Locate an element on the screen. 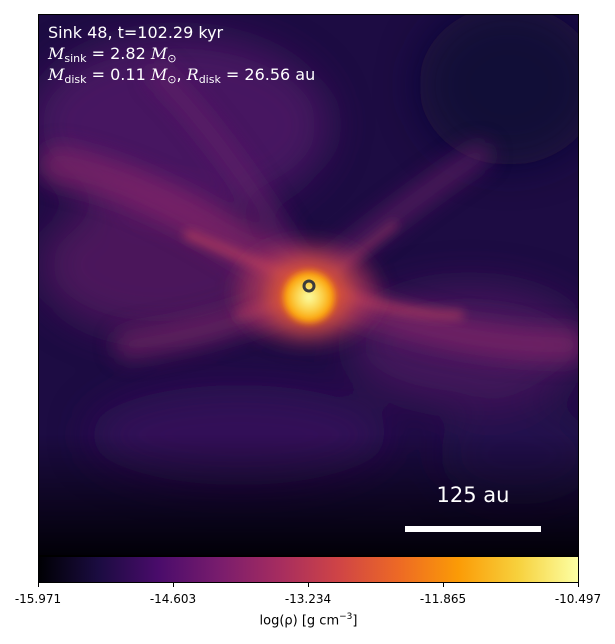 The width and height of the screenshot is (615, 644). colorbar-tick-label: -14.603 is located at coordinates (173, 599).